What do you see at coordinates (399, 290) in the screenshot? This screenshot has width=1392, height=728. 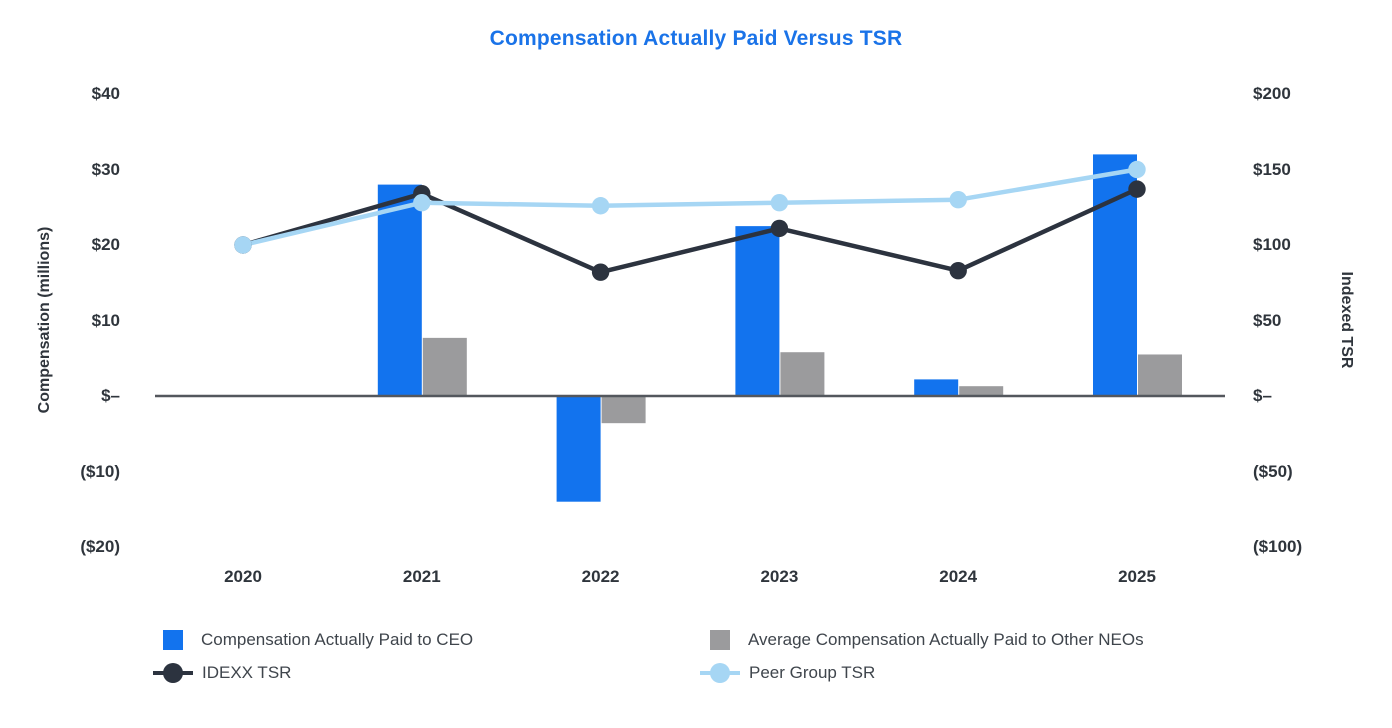 I see `bar-compensation-actually-paid-to-ceo-2021` at bounding box center [399, 290].